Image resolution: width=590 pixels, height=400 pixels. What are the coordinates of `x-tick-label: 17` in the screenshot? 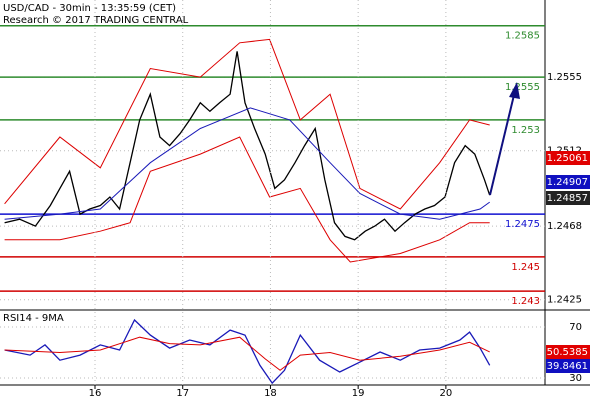 It's located at (182, 393).